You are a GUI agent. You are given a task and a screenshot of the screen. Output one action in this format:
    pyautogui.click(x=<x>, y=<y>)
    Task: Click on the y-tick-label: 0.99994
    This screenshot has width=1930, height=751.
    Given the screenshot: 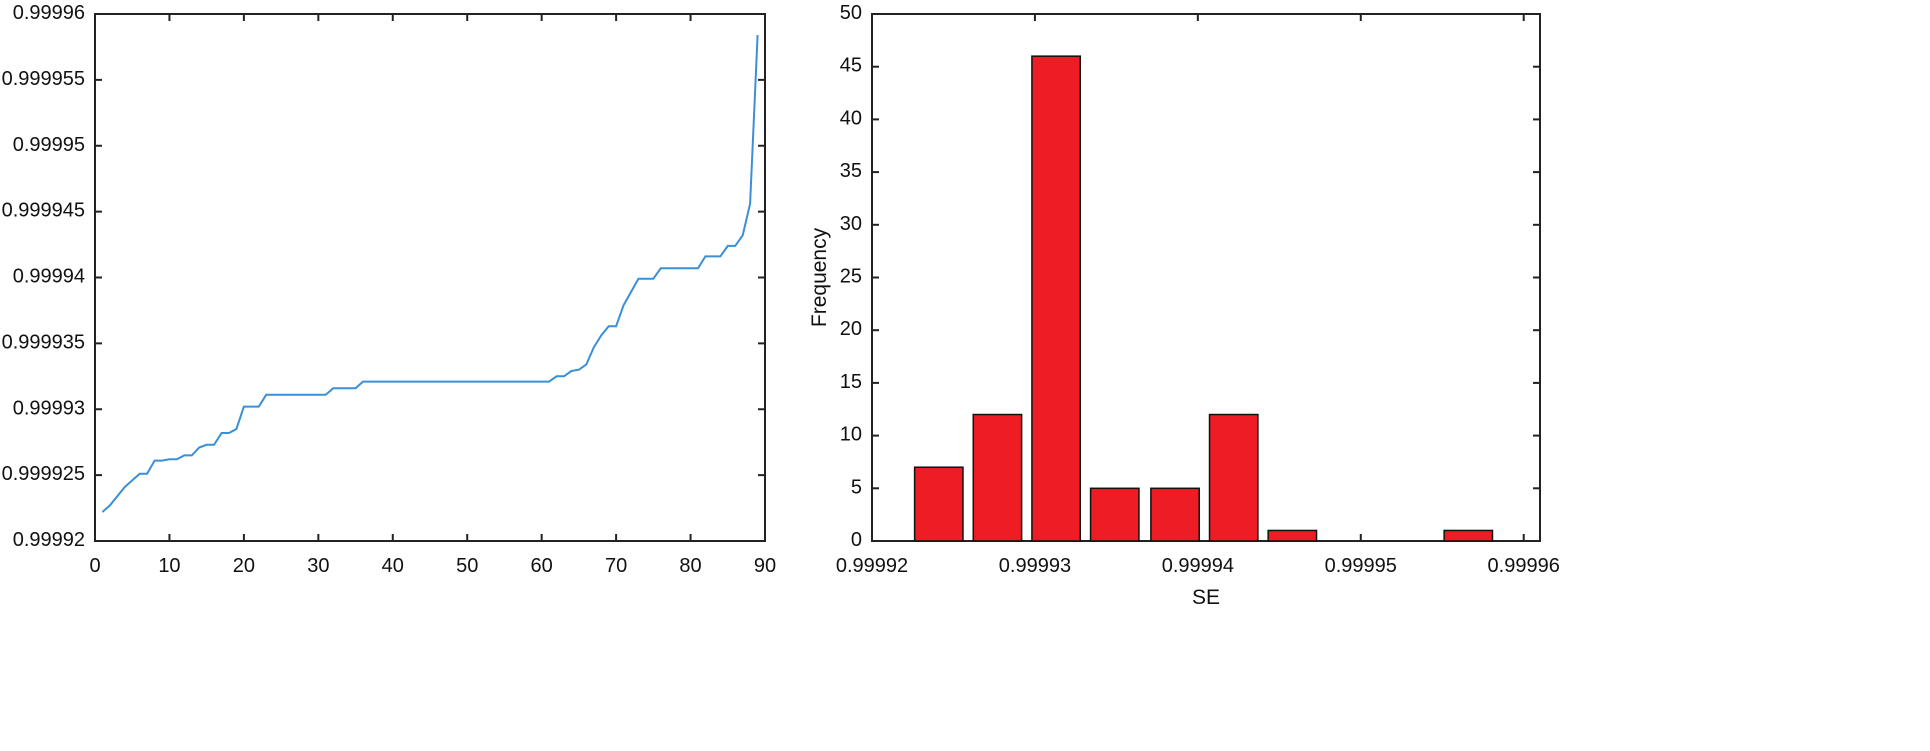 What is the action you would take?
    pyautogui.click(x=49, y=277)
    